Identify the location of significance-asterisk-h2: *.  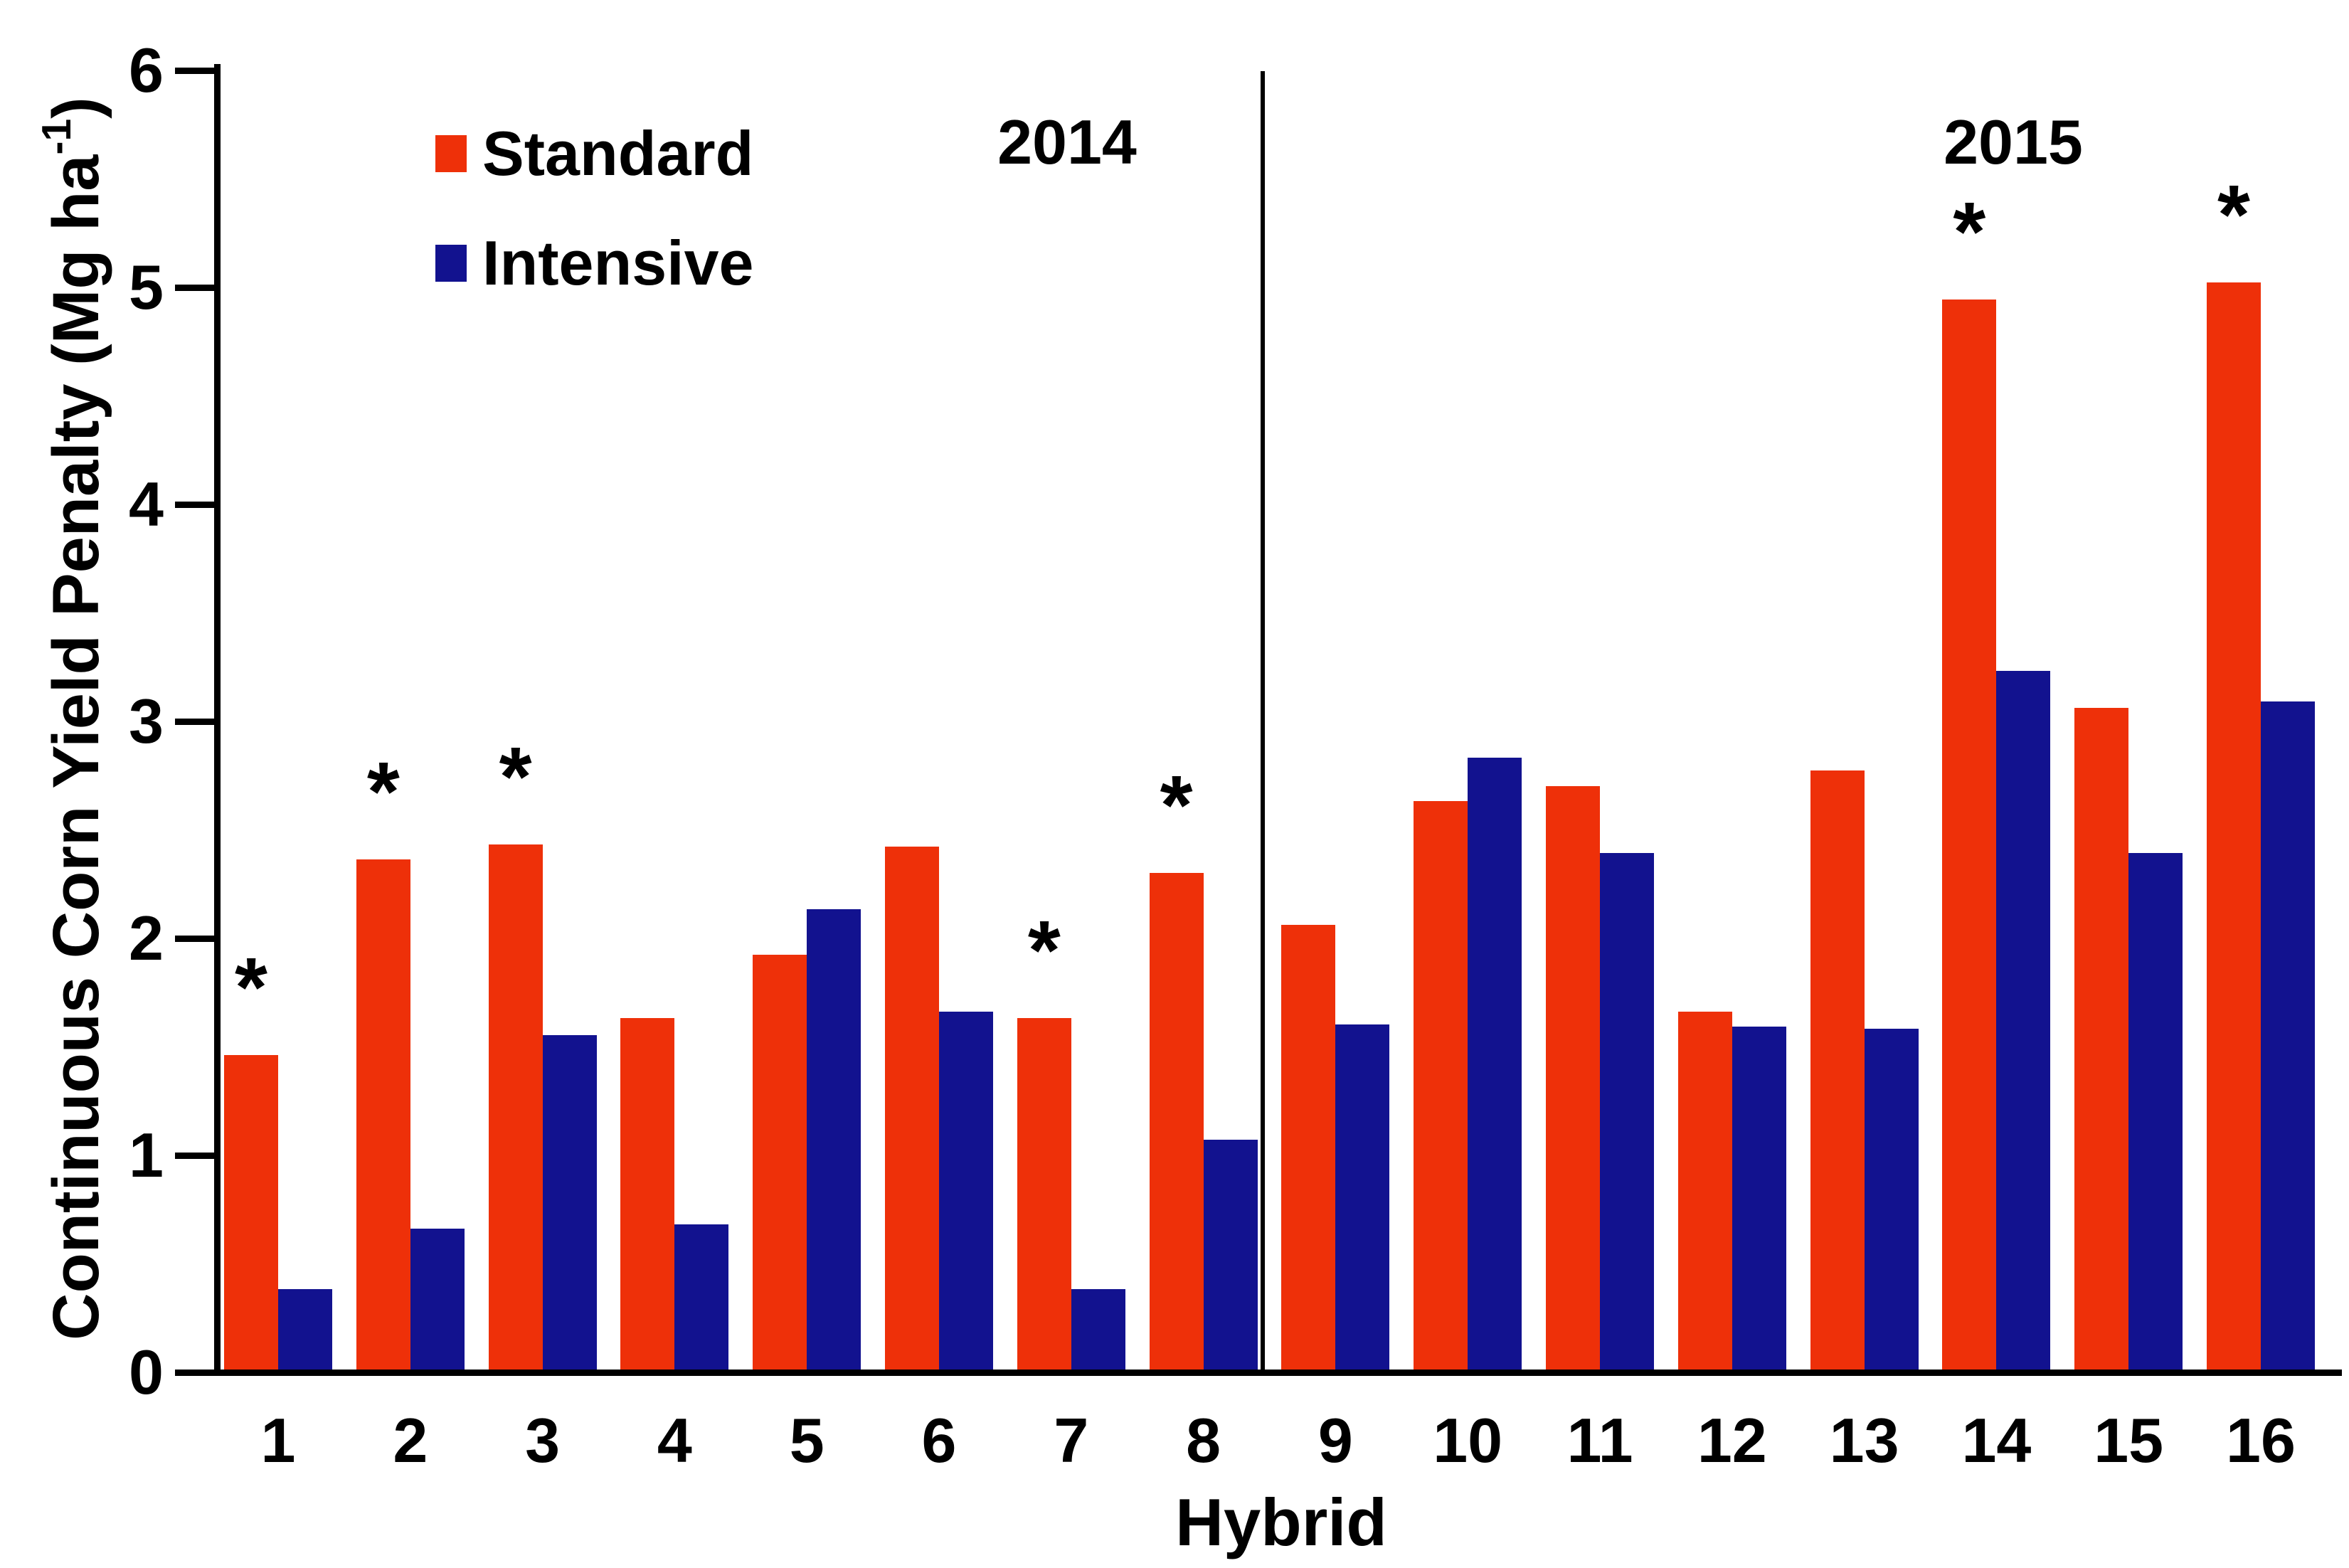
(383, 792).